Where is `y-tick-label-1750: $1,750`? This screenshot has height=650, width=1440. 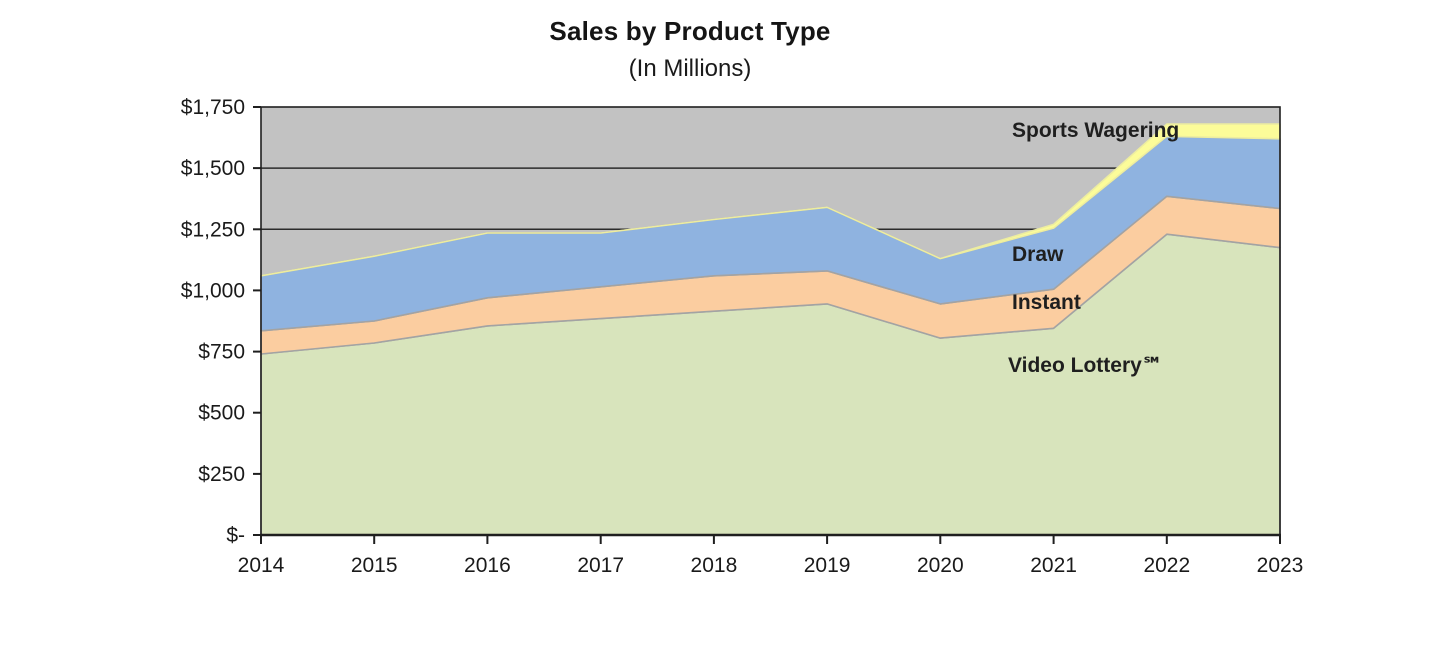 y-tick-label-1750: $1,750 is located at coordinates (213, 107).